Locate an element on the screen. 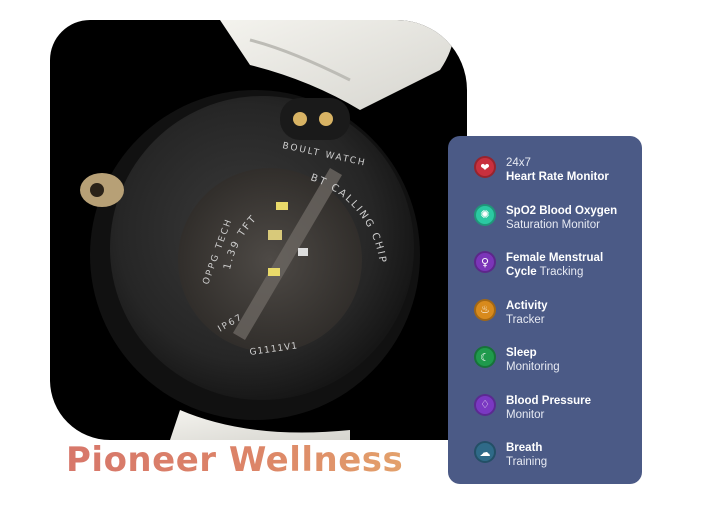 This screenshot has width=717, height=516. feature-blood-pressure: ♢ Blood Pressure Monitor is located at coordinates (553, 412).